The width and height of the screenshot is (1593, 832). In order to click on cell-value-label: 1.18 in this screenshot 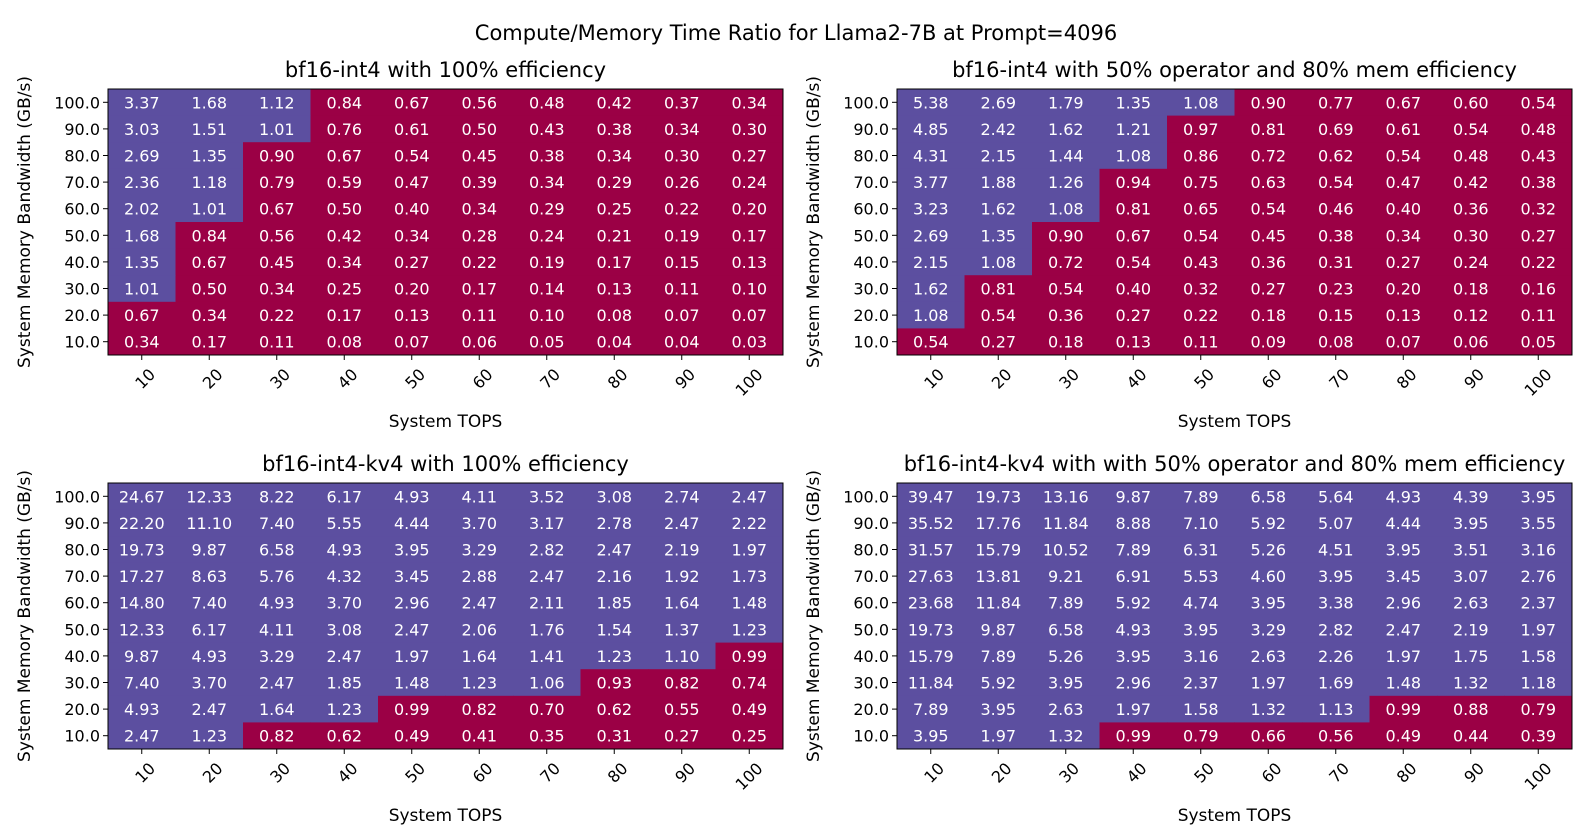, I will do `click(209, 182)`.